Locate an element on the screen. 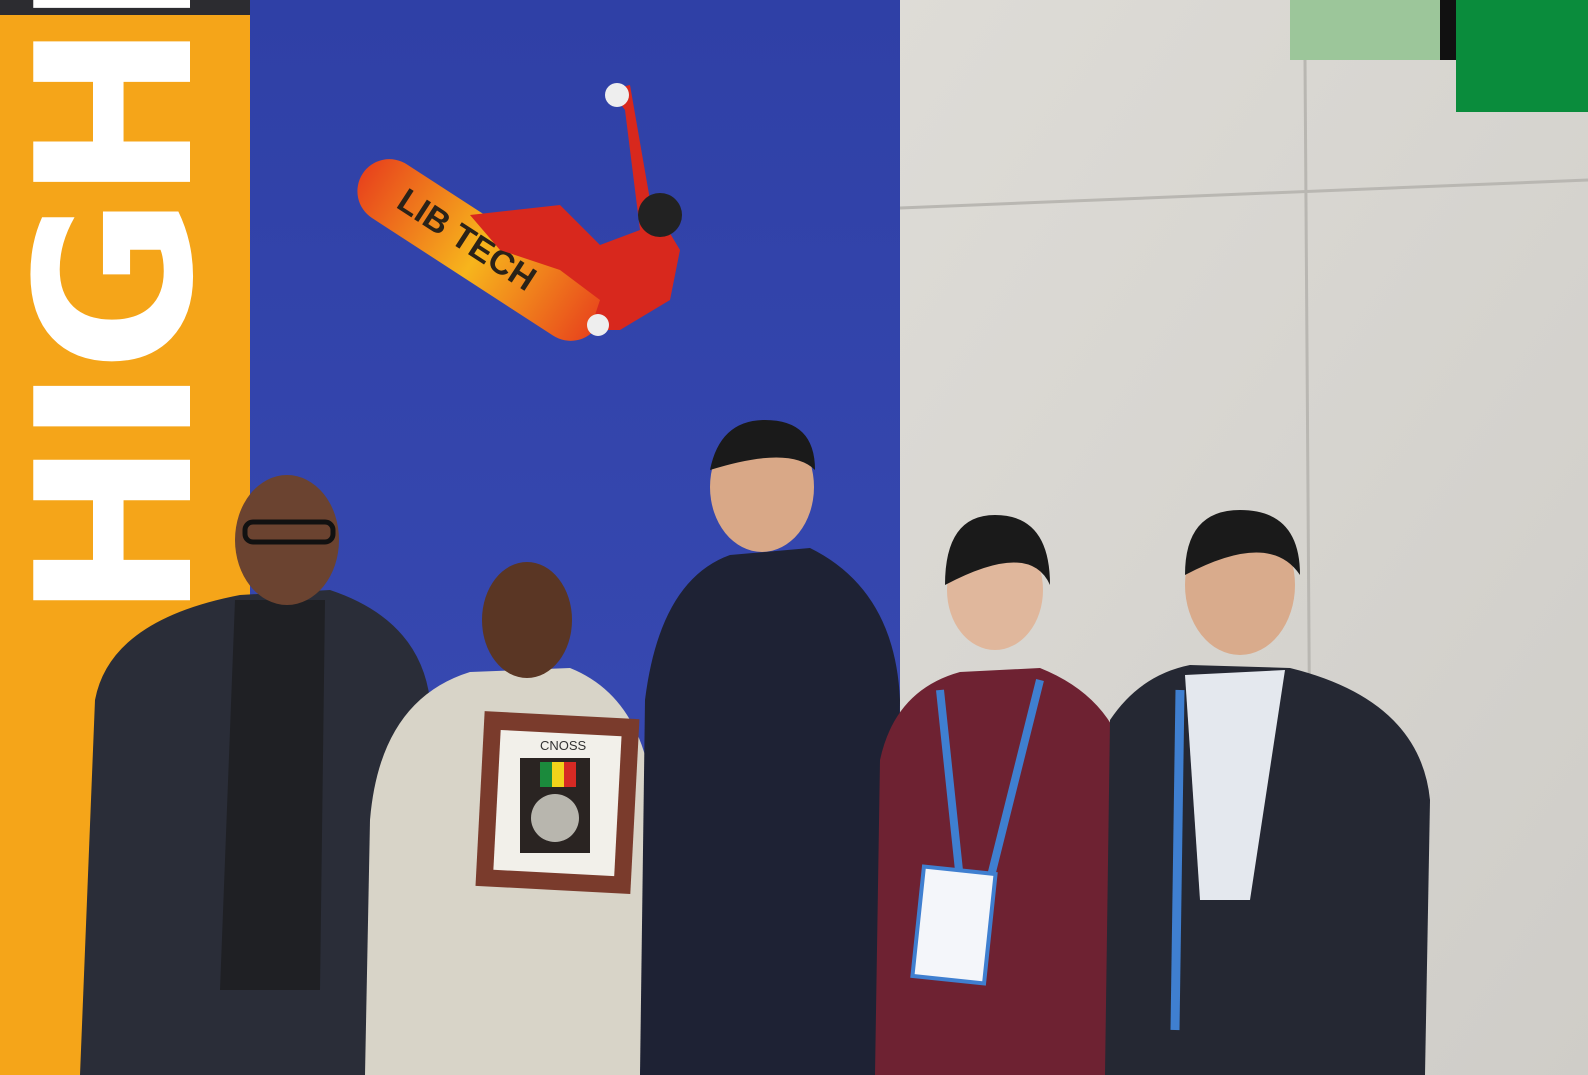  wall-seam is located at coordinates (1243, 194).